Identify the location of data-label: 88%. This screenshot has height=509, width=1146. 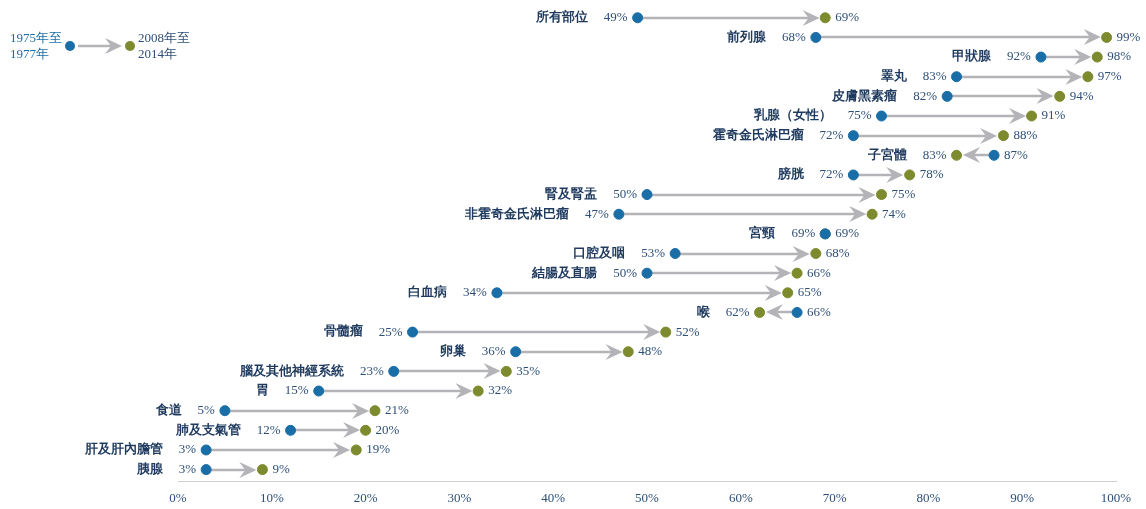
(1025, 135).